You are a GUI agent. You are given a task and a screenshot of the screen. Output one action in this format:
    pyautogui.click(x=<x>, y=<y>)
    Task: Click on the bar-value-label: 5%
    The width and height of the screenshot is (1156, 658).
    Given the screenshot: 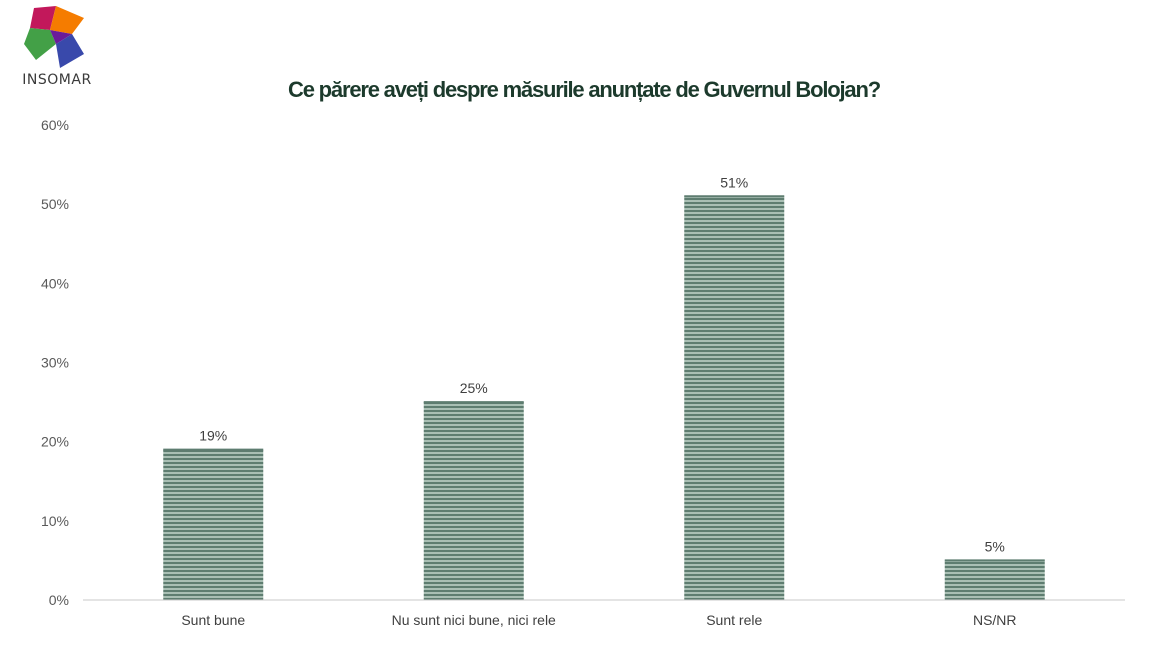 What is the action you would take?
    pyautogui.click(x=995, y=546)
    